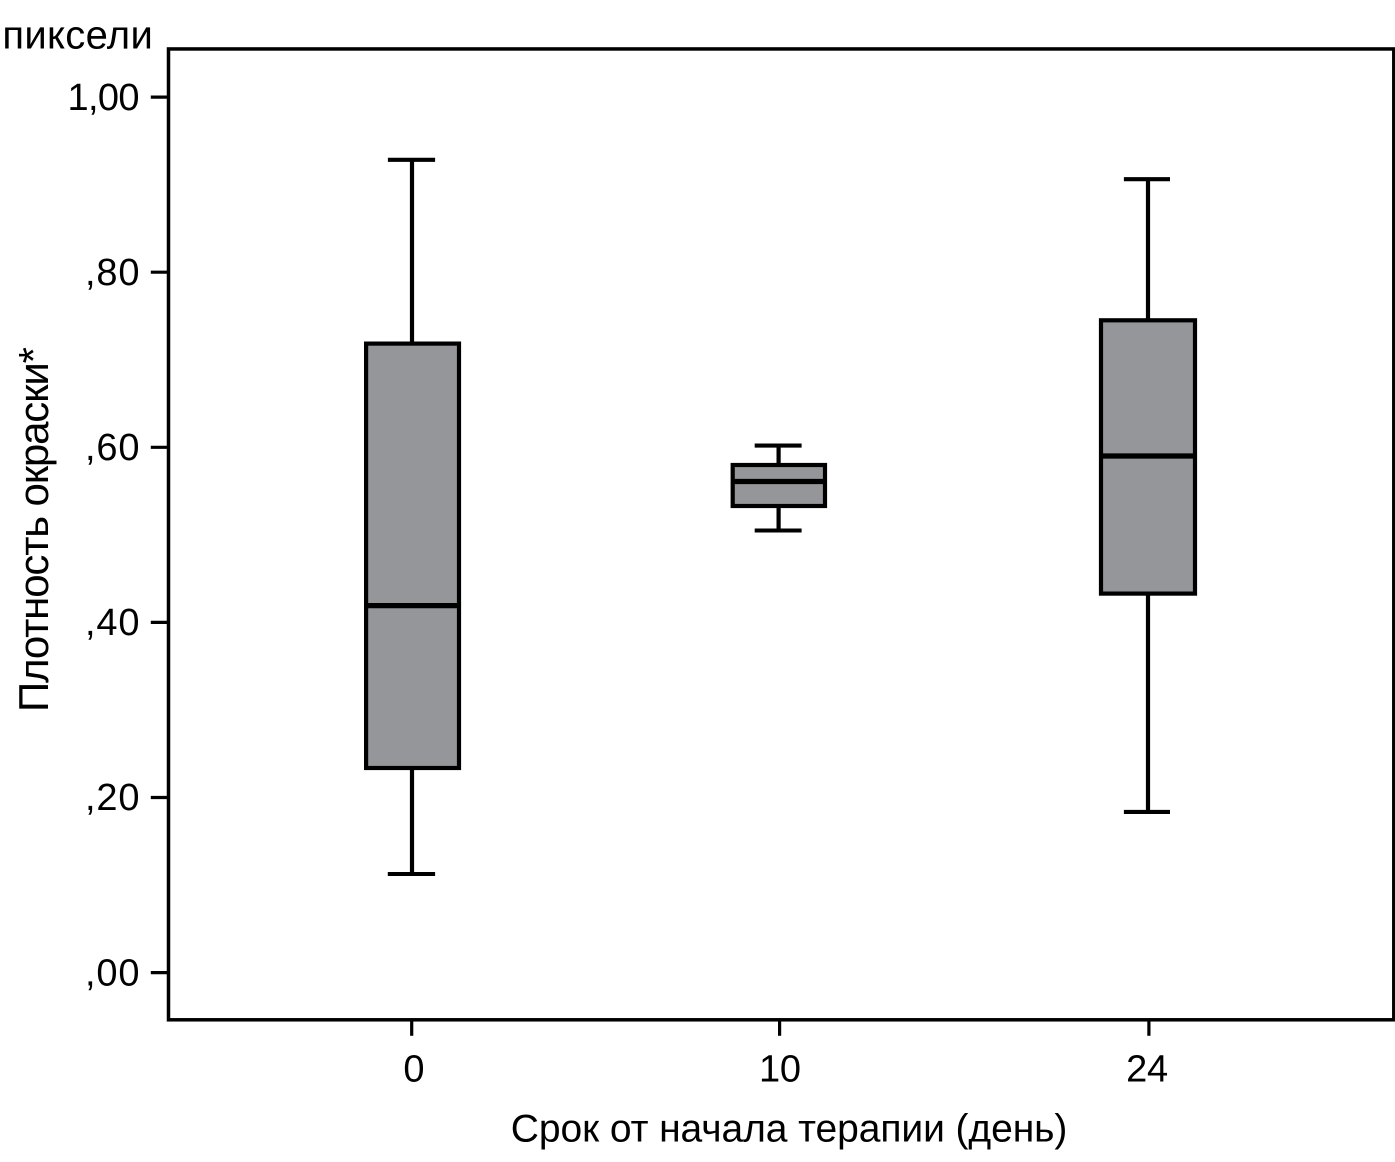  I want to click on svg-text: ,00, so click(112, 973).